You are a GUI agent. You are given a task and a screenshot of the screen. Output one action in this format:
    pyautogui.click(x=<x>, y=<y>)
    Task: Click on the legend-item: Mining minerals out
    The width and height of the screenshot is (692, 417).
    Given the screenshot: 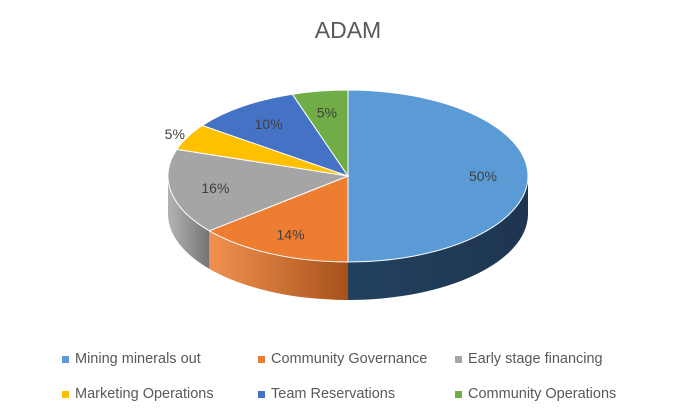 What is the action you would take?
    pyautogui.click(x=131, y=359)
    